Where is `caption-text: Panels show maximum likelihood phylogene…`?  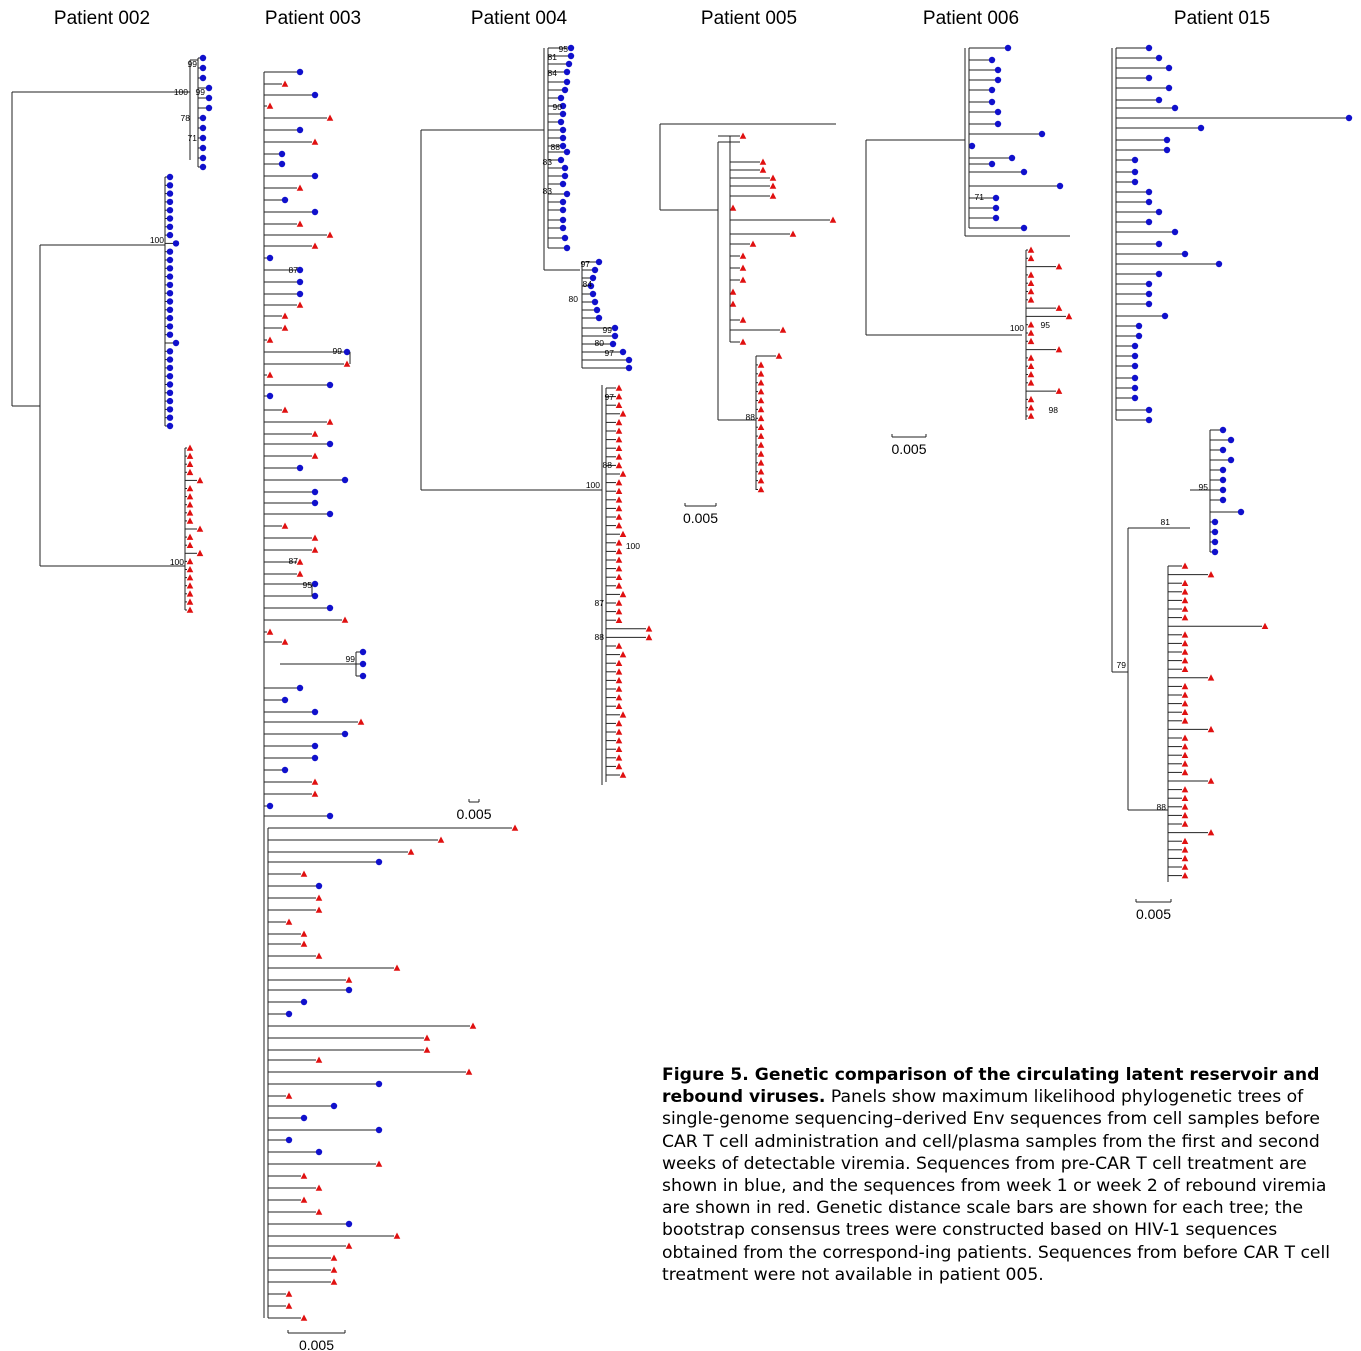 caption-text: Panels show maximum likelihood phylogene… is located at coordinates (996, 1186).